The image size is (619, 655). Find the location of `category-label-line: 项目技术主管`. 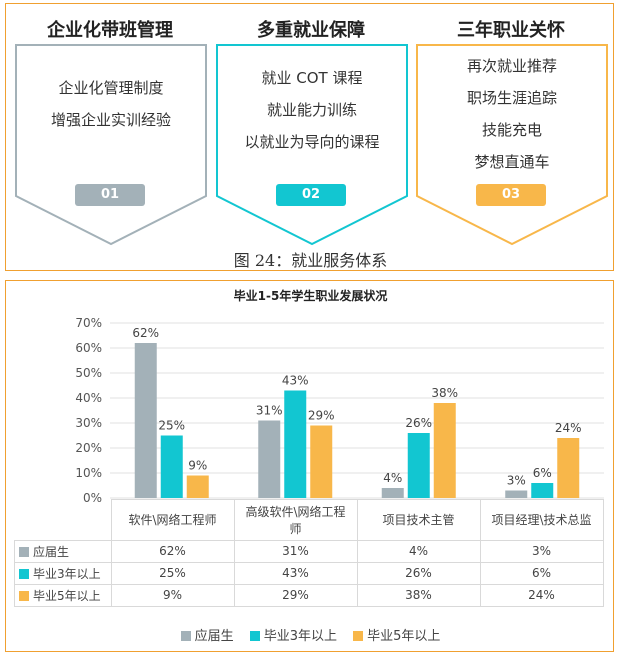

category-label-line: 项目技术主管 is located at coordinates (418, 520).